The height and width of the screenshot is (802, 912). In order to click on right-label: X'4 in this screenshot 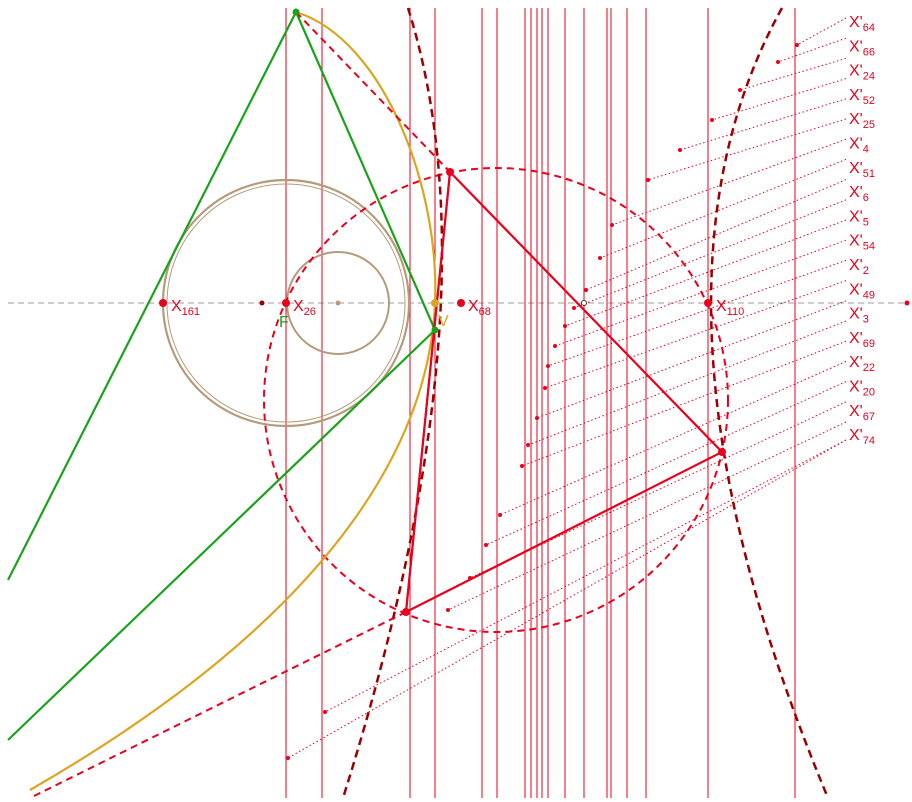, I will do `click(859, 146)`.